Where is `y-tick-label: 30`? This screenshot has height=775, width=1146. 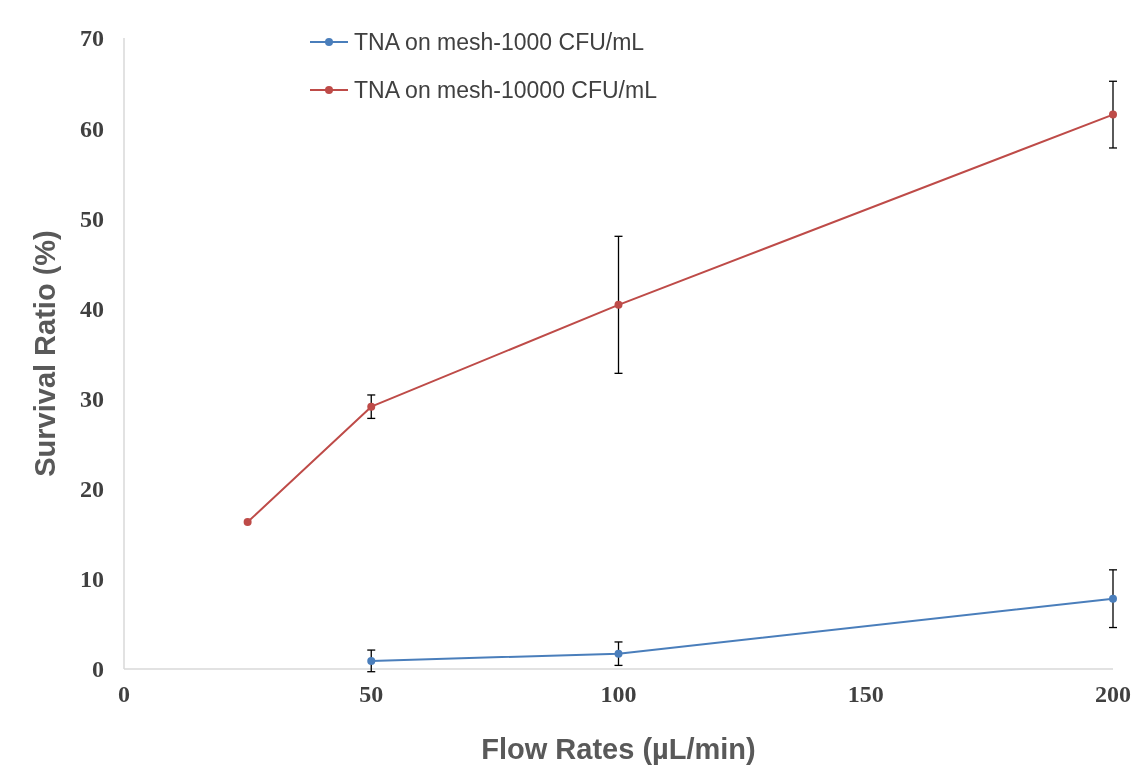 y-tick-label: 30 is located at coordinates (92, 398).